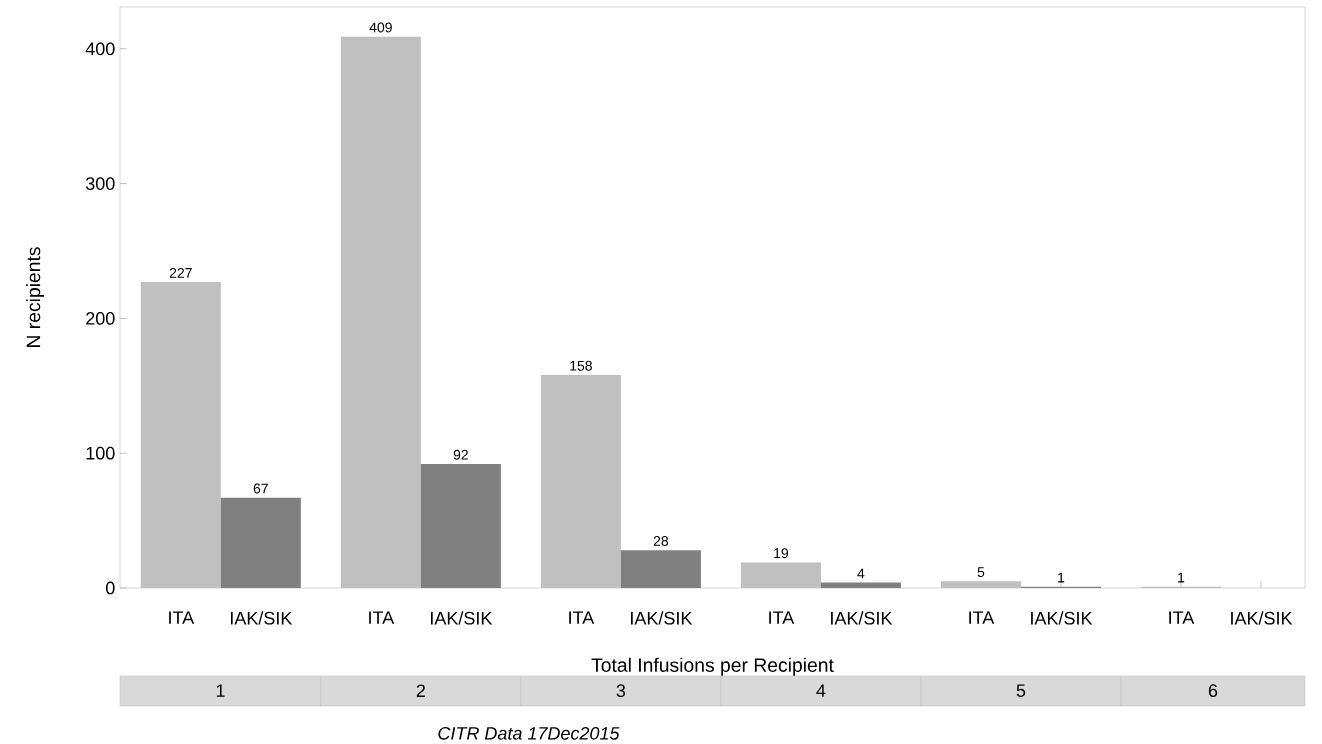 This screenshot has width=1322, height=744. Describe the element at coordinates (100, 453) in the screenshot. I see `y-tick-label: 100` at that location.